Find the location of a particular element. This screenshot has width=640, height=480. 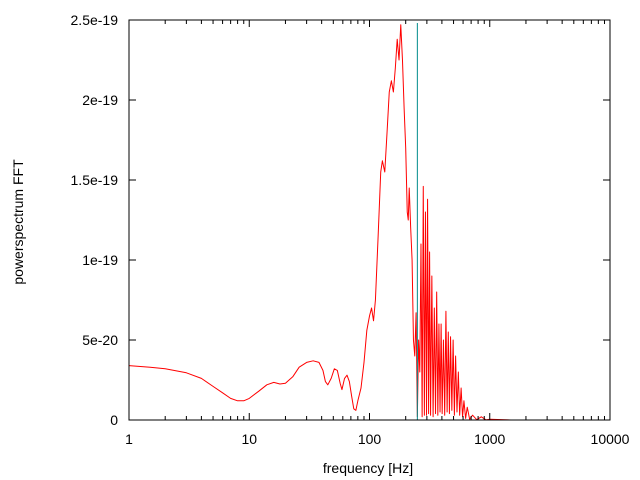

y-tick-label: 2e-19 is located at coordinates (100, 100).